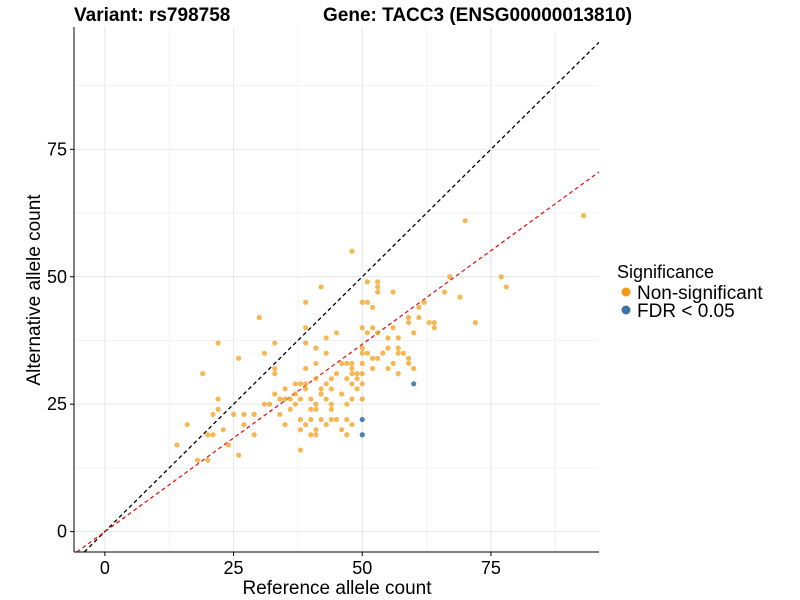 The width and height of the screenshot is (800, 600). Describe the element at coordinates (57, 404) in the screenshot. I see `y-tick-label: 25` at that location.